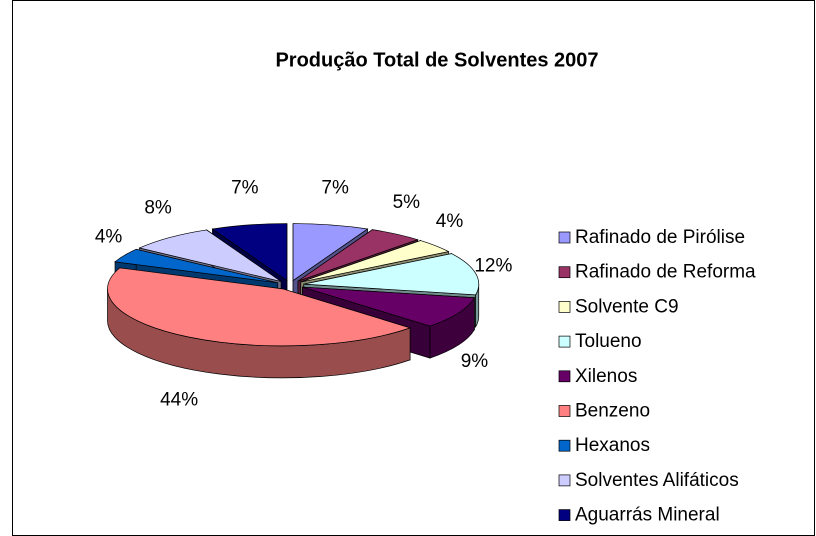  Describe the element at coordinates (606, 376) in the screenshot. I see `legend-label: Xilenos` at that location.